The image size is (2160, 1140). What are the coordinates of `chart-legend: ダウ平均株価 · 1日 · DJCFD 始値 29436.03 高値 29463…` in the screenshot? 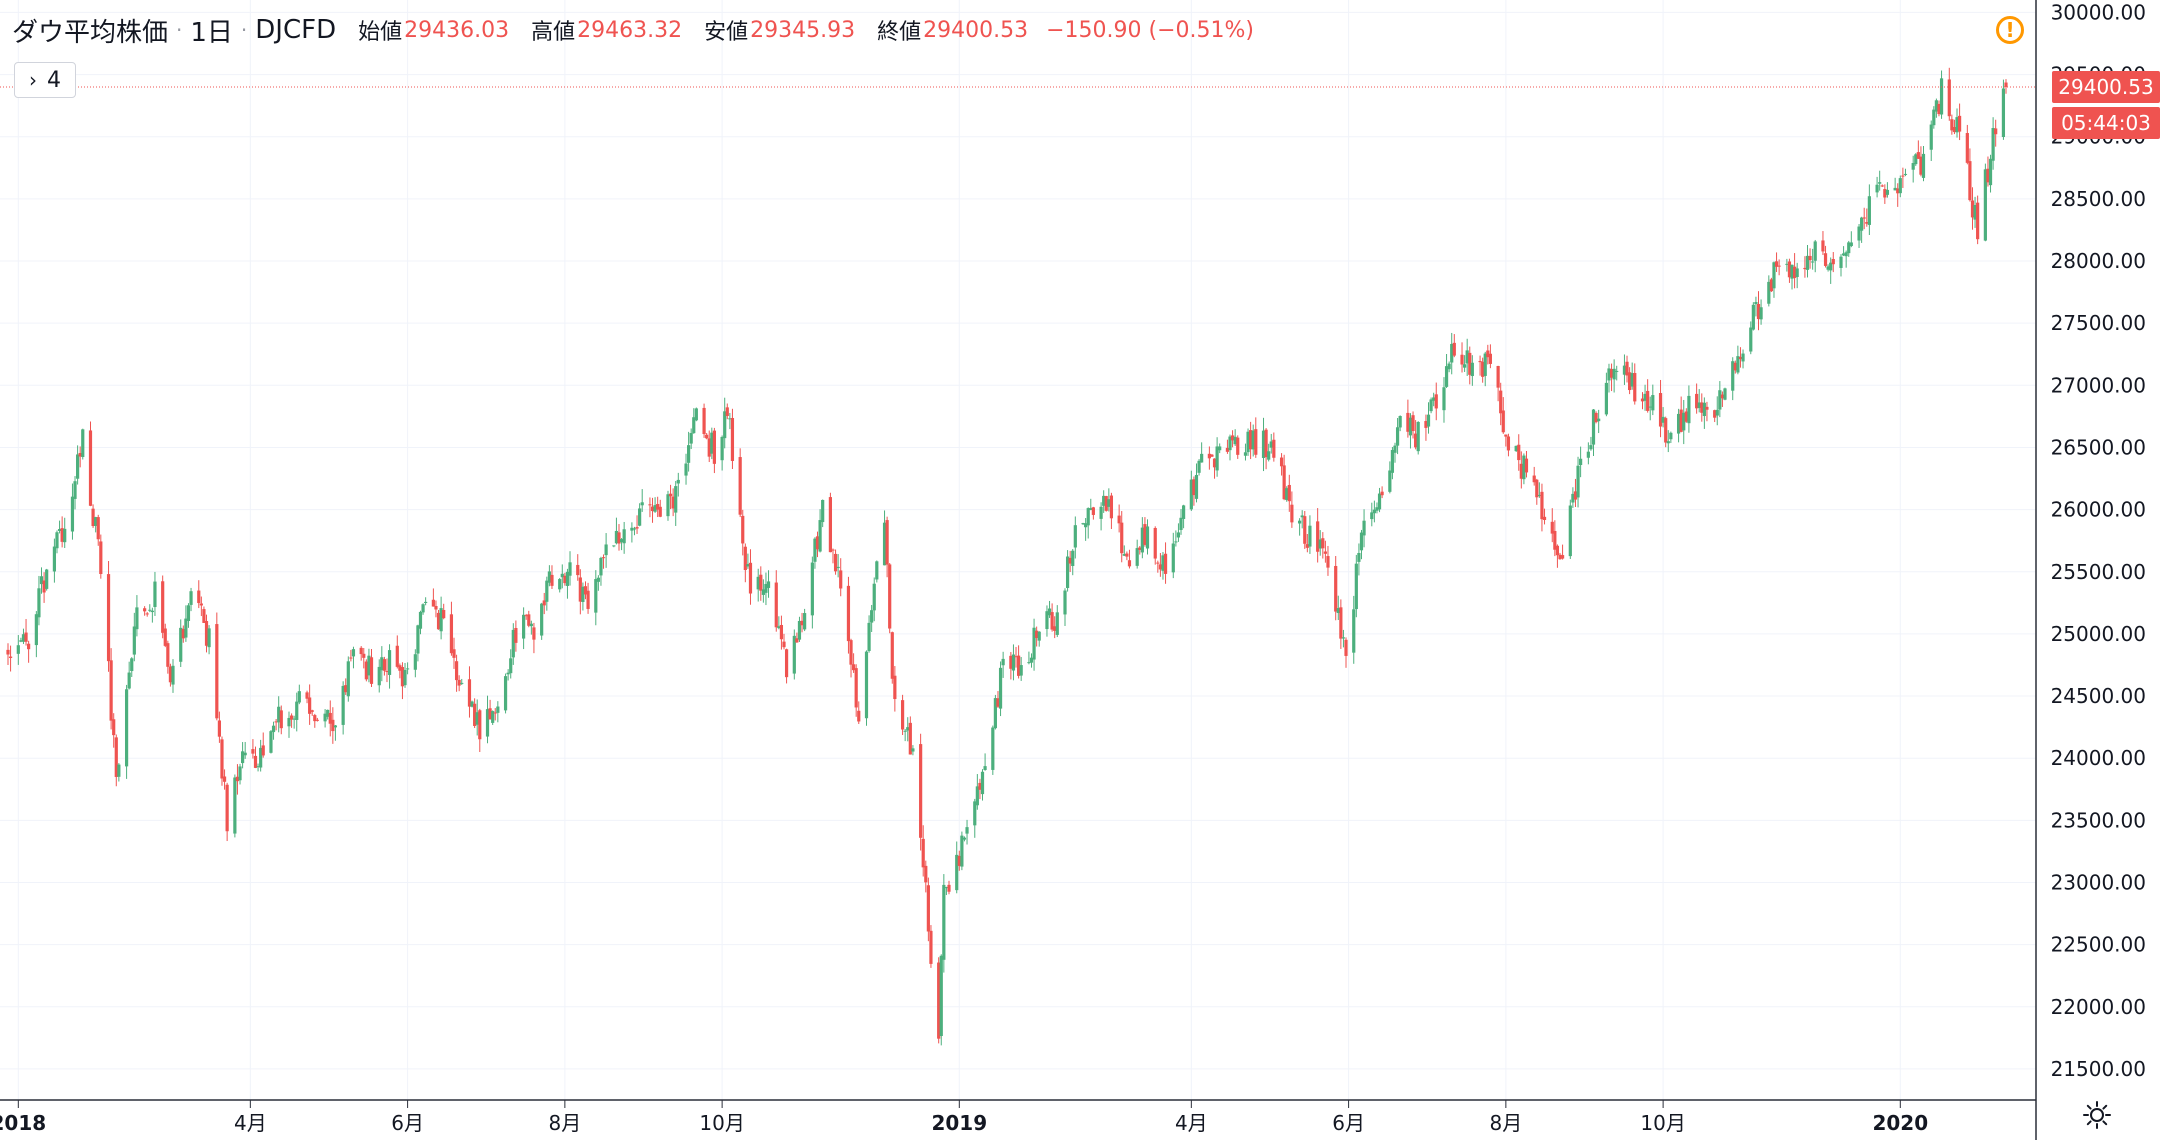 It's located at (633, 30).